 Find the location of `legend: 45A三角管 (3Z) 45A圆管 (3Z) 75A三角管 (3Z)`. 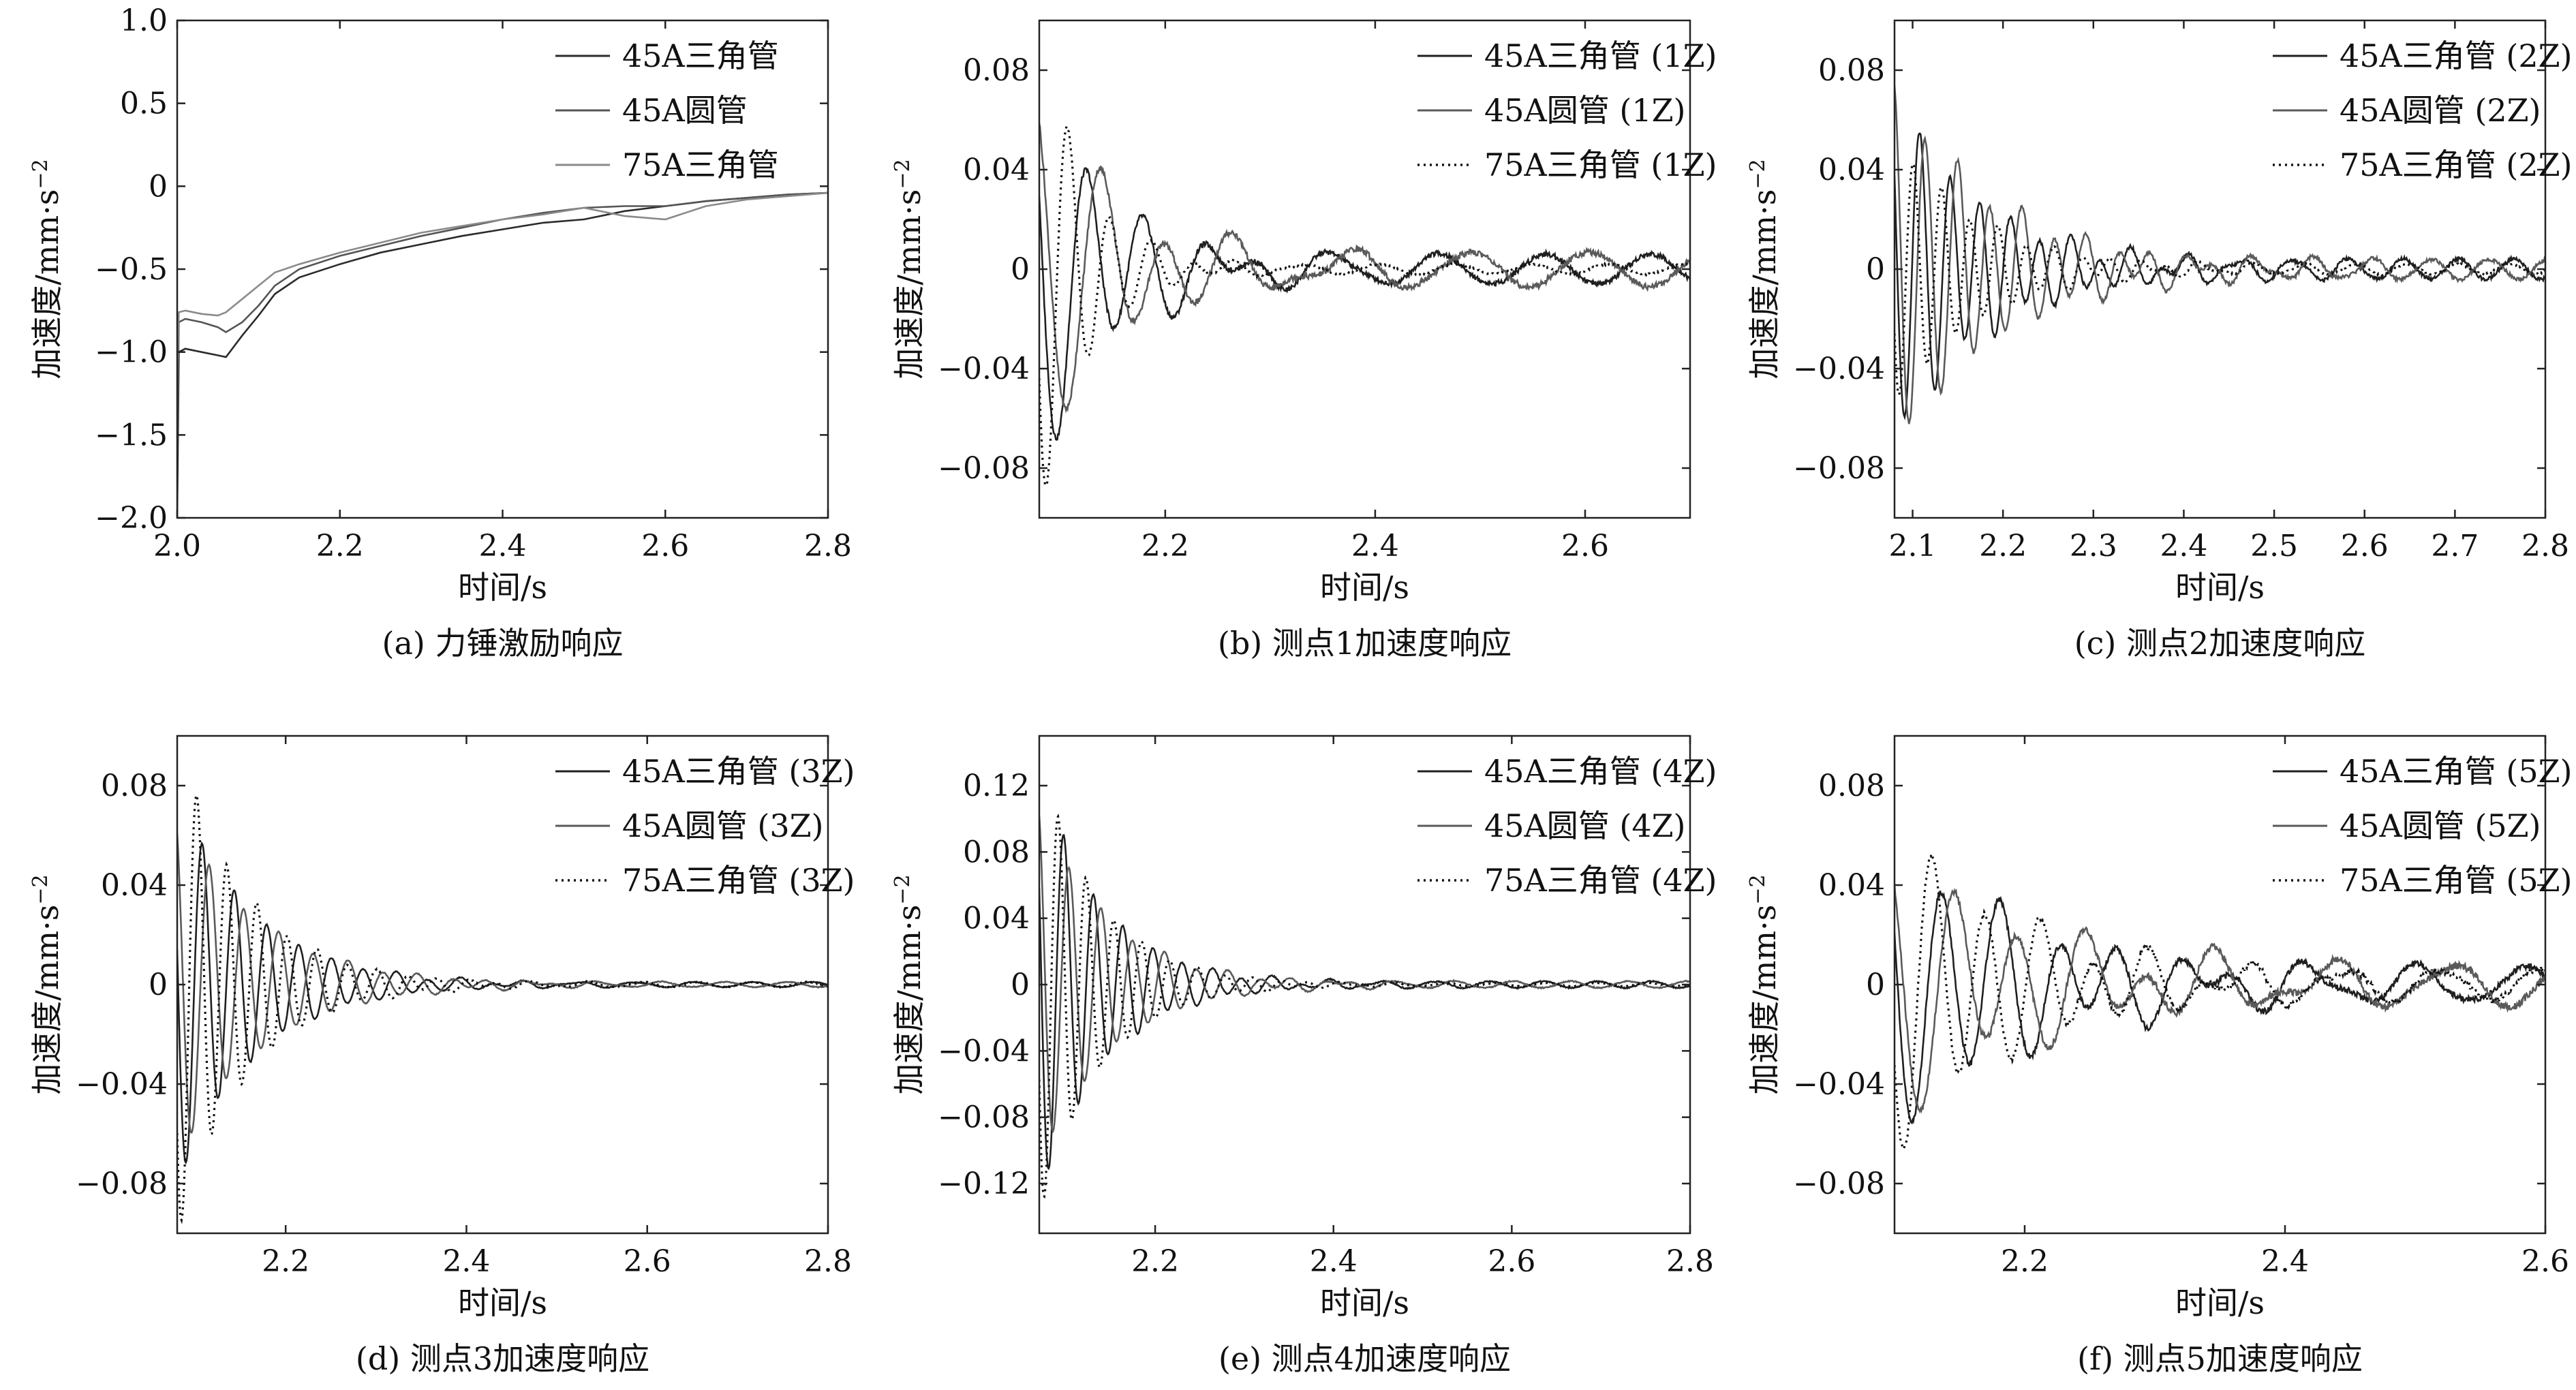

legend: 45A三角管 (3Z) 45A圆管 (3Z) 75A三角管 (3Z) is located at coordinates (705, 826).